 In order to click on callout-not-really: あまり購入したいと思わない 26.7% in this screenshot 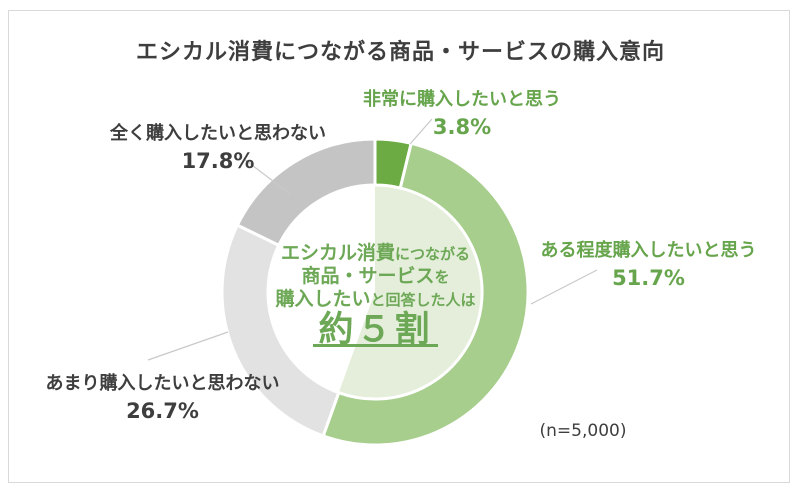, I will do `click(162, 398)`.